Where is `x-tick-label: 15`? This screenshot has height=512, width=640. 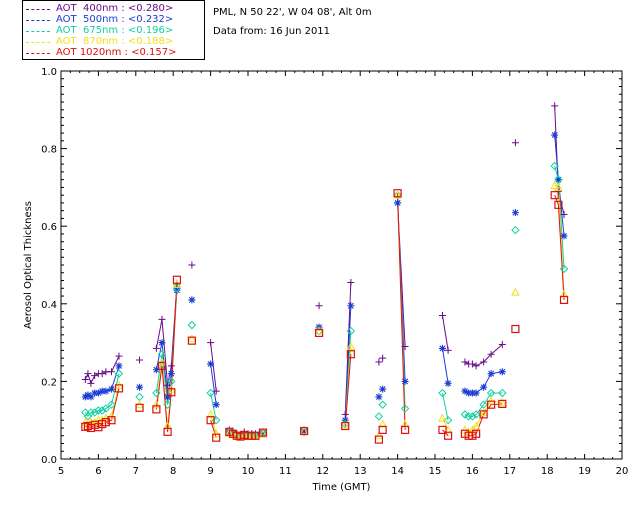 x-tick-label: 15 is located at coordinates (435, 471).